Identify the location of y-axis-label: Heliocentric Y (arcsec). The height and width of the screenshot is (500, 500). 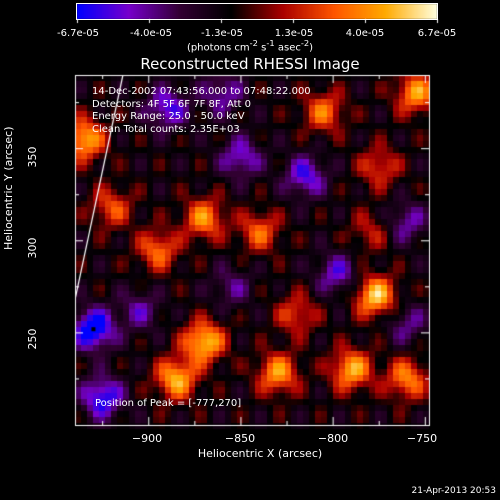
(8, 188).